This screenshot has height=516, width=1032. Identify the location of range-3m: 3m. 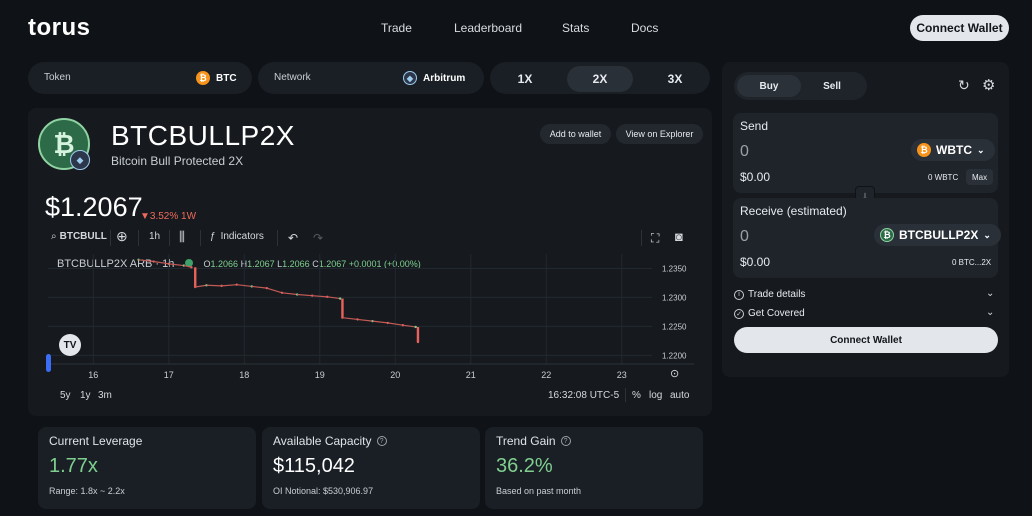
(105, 395).